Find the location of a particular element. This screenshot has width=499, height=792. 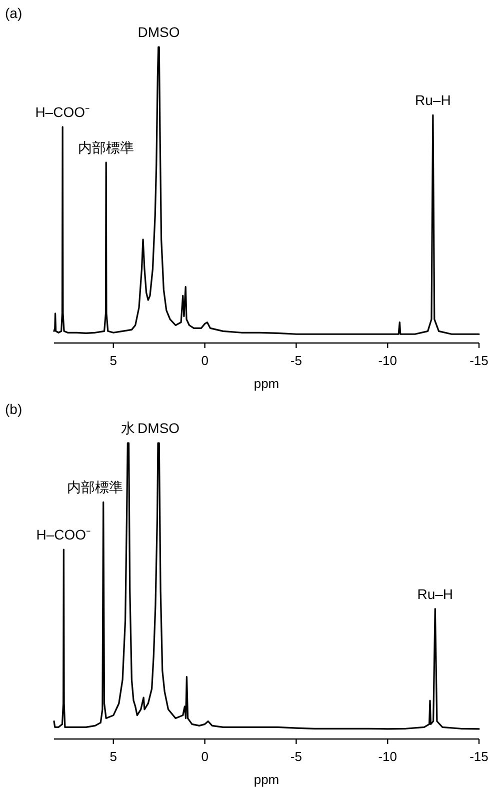

annotation: 水 is located at coordinates (128, 428).